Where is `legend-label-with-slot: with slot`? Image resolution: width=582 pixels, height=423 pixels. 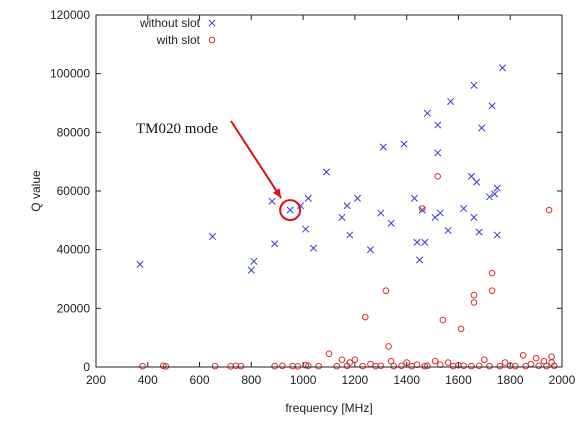 legend-label-with-slot: with slot is located at coordinates (178, 40).